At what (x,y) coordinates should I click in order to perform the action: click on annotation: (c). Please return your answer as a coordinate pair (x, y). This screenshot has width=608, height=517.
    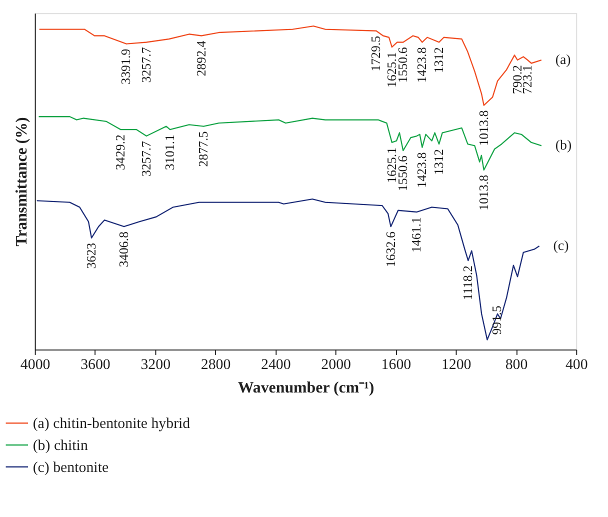
    Looking at the image, I should click on (561, 246).